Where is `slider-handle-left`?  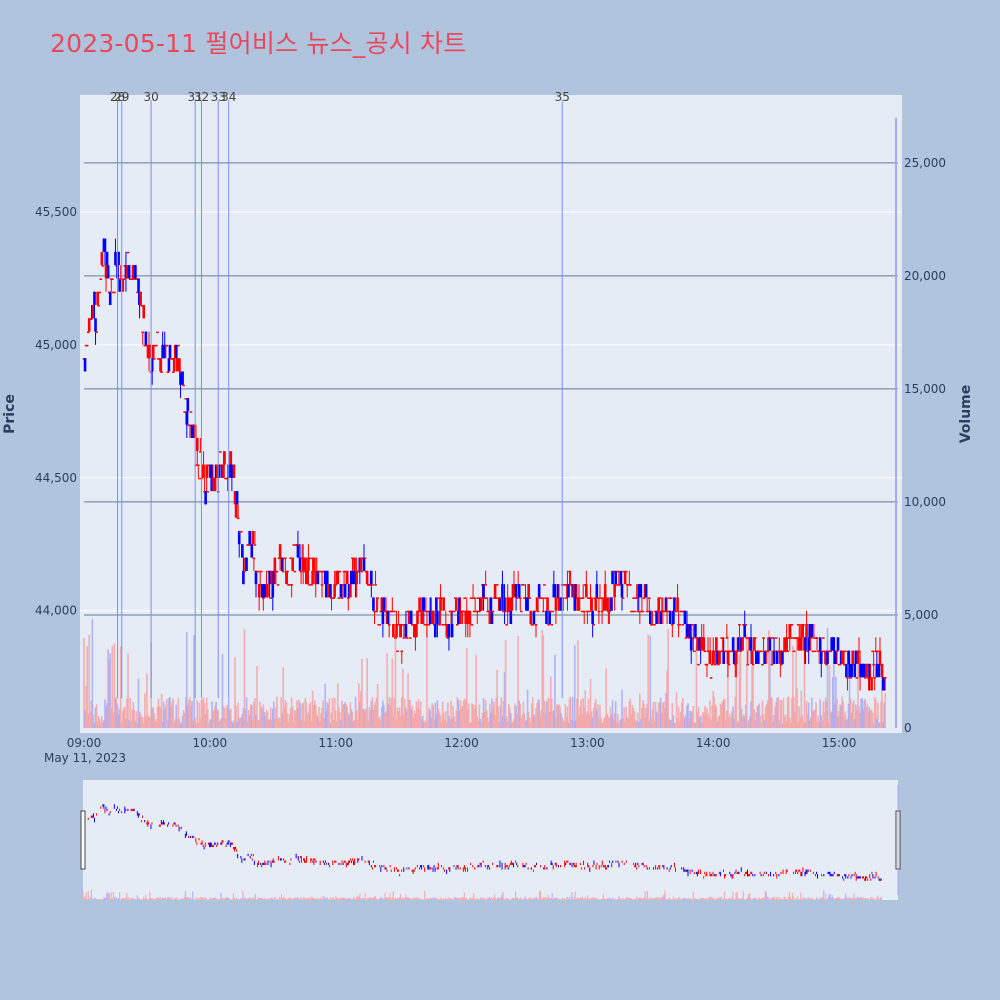 slider-handle-left is located at coordinates (83, 840).